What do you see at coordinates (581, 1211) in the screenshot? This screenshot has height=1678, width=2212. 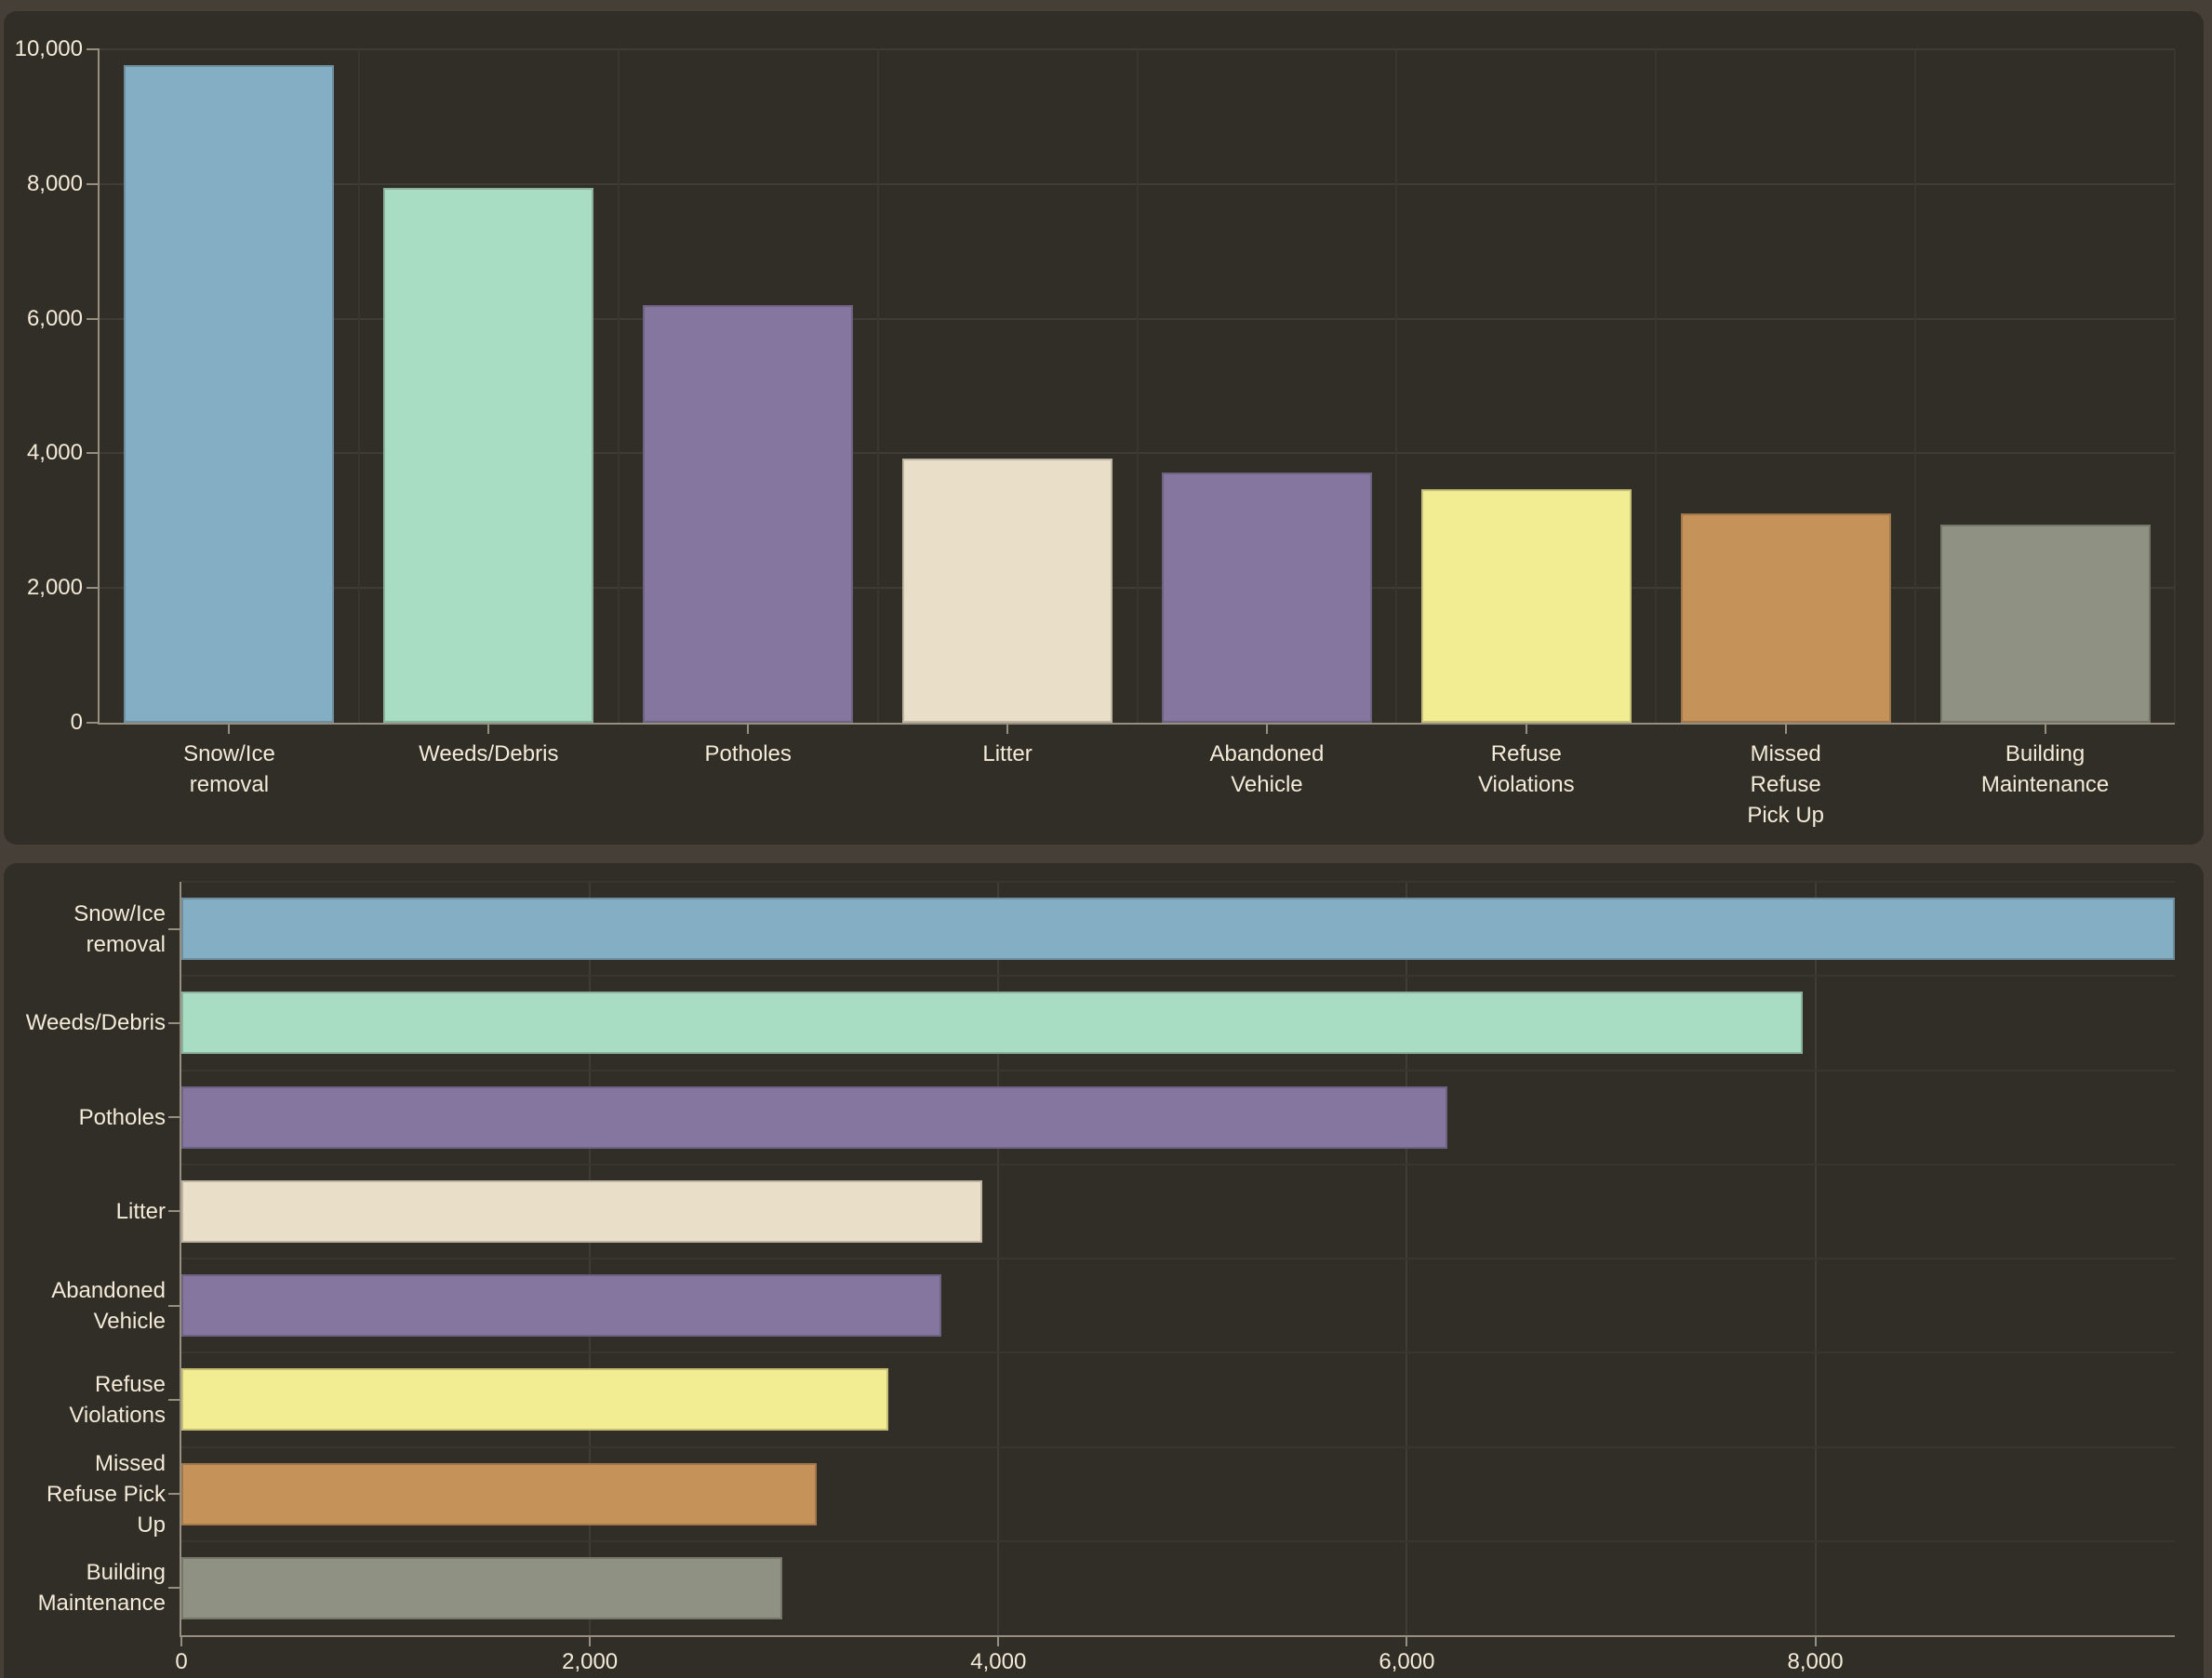 I see `hbar-litter` at bounding box center [581, 1211].